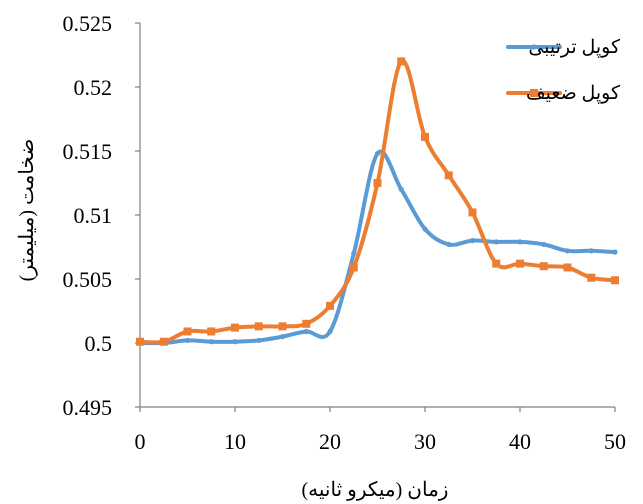  What do you see at coordinates (93, 87) in the screenshot?
I see `y-tick-label: 0.52` at bounding box center [93, 87].